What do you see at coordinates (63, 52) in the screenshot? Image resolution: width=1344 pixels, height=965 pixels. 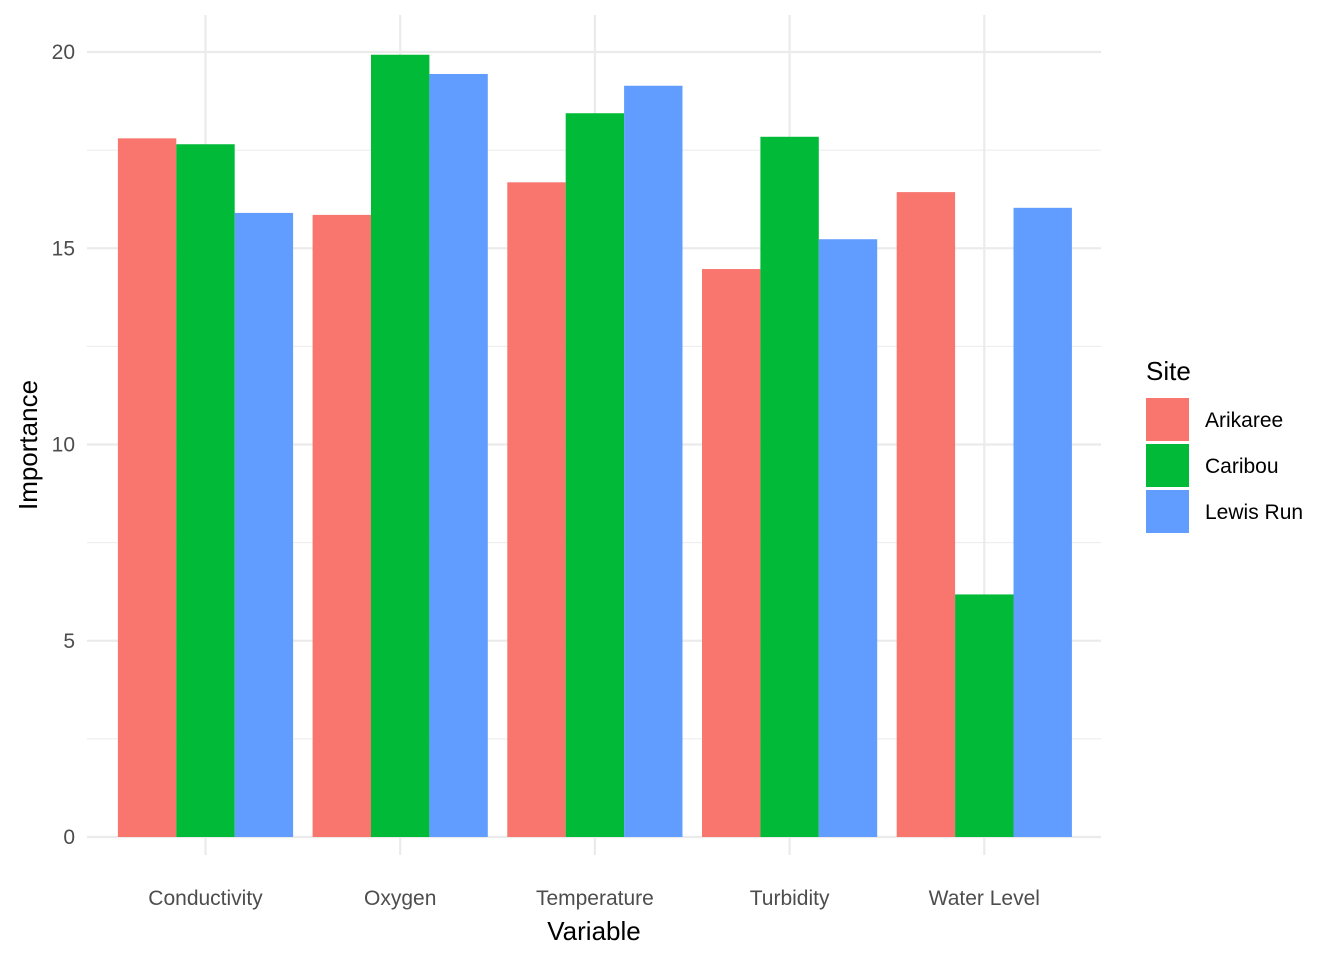 I see `y-tick-label: 20` at bounding box center [63, 52].